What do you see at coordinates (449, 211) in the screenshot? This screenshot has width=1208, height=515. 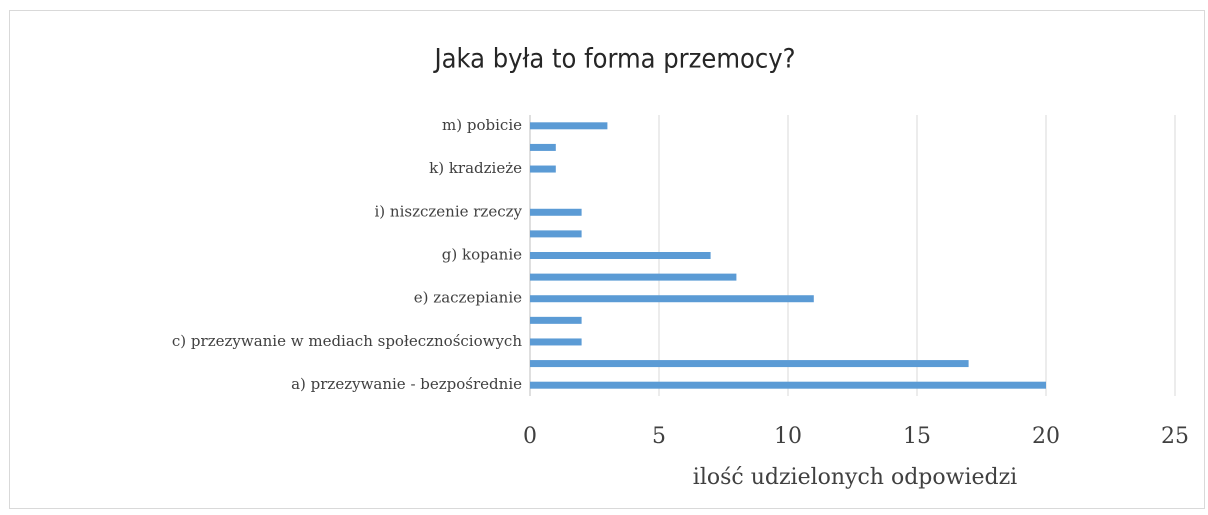 I see `y-tick-label: i) niszczenie rzeczy` at bounding box center [449, 211].